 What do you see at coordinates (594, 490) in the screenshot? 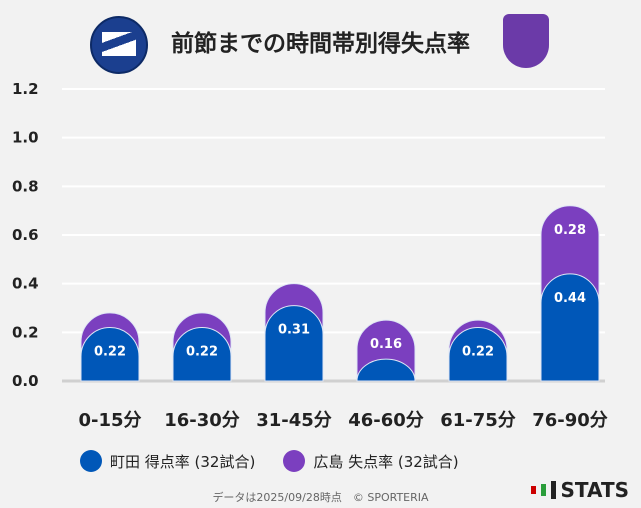
I see `brand-text: STATS` at bounding box center [594, 490].